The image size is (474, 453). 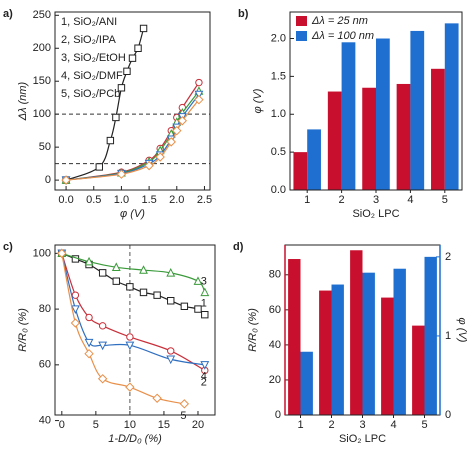 I want to click on x-tick-label: 0.5, so click(x=93, y=200).